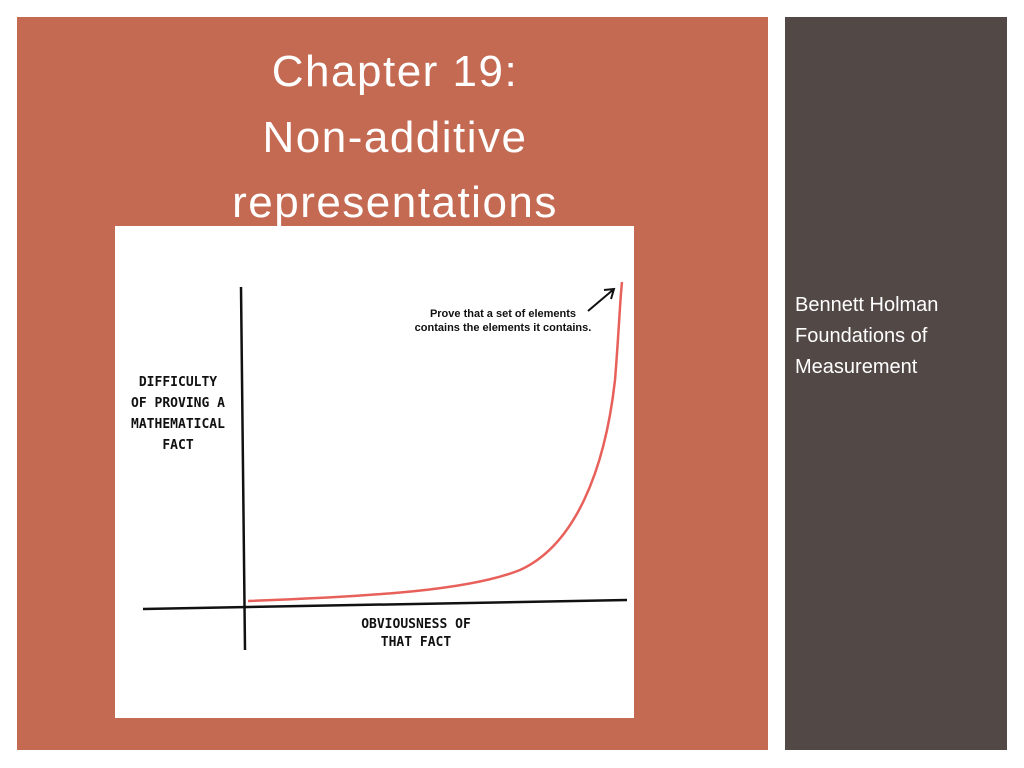 This screenshot has width=1024, height=768. What do you see at coordinates (394, 137) in the screenshot?
I see `title-line: Non-additive` at bounding box center [394, 137].